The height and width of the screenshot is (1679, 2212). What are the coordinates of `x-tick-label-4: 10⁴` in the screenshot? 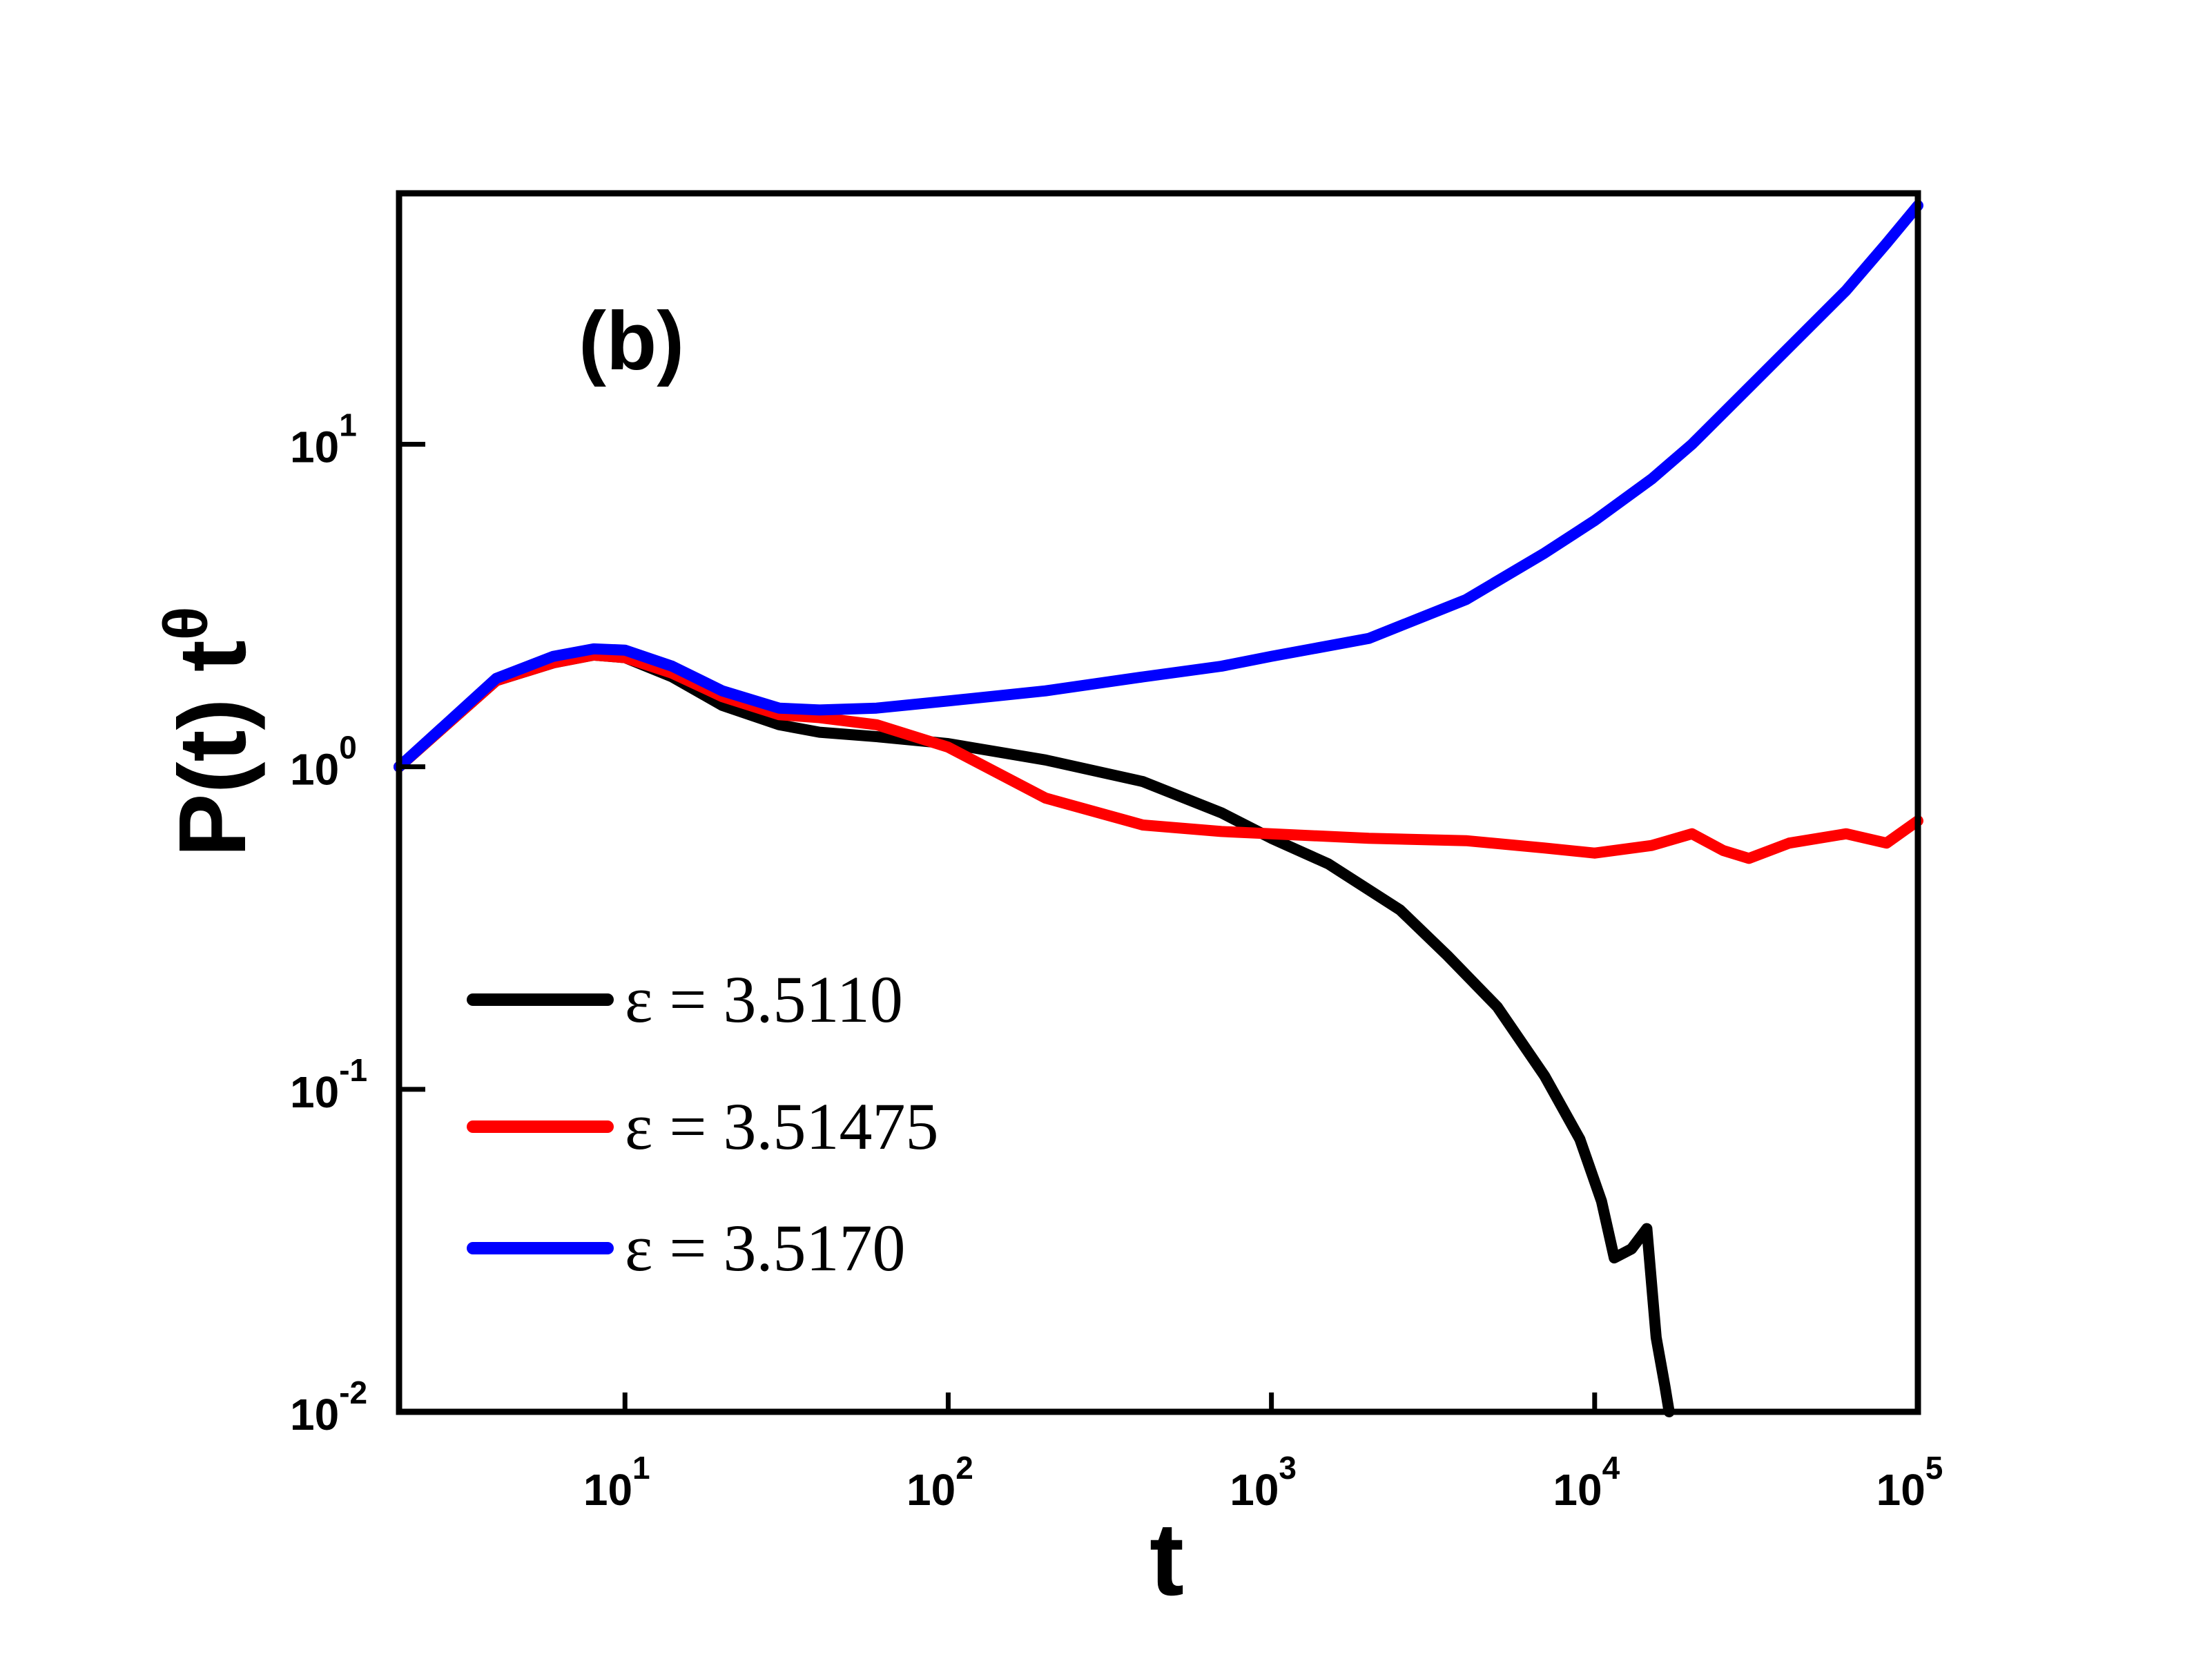 It's located at (1586, 1482).